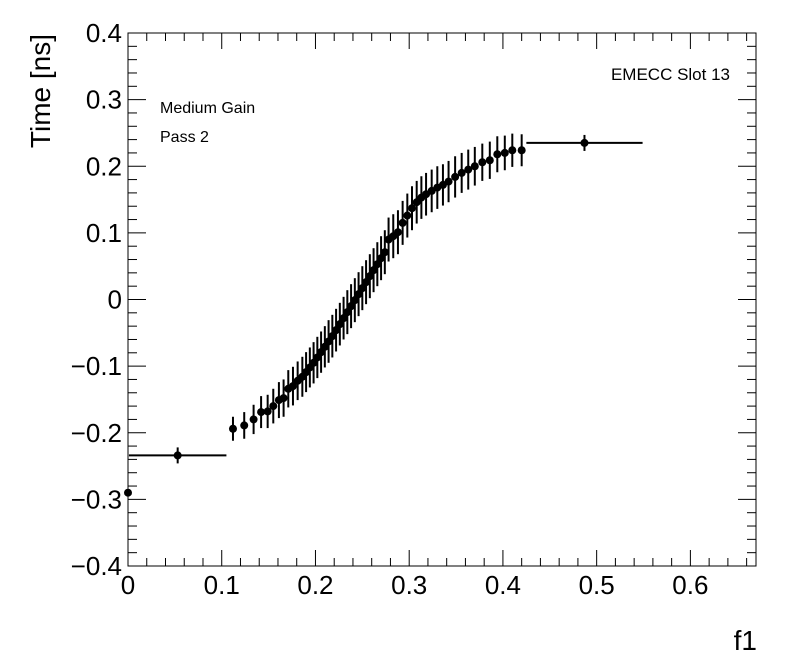 The height and width of the screenshot is (672, 796). I want to click on y-tick-label: 0, so click(115, 300).